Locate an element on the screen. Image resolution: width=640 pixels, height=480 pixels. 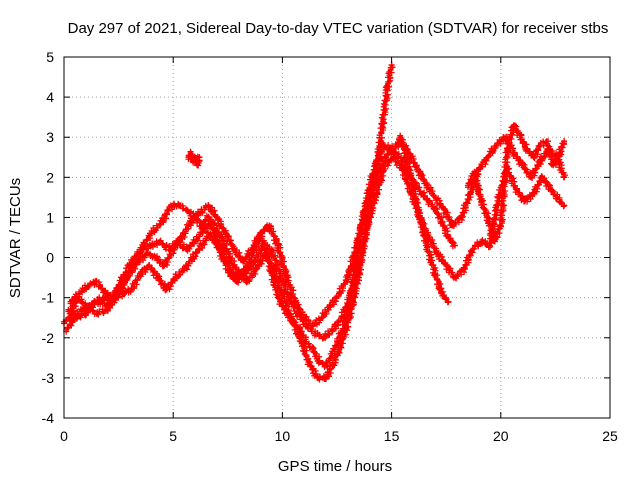
y-tick-label: 4 is located at coordinates (50, 97).